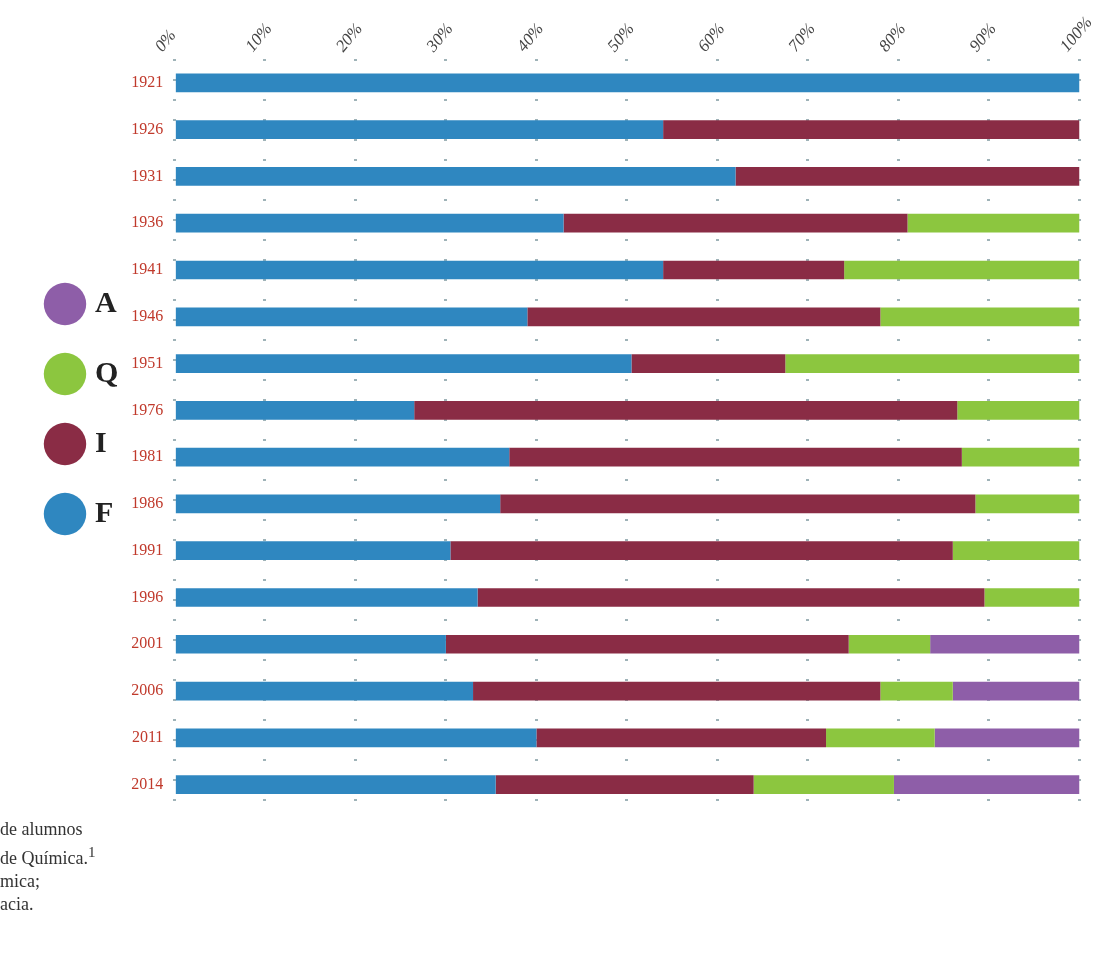  Describe the element at coordinates (147, 269) in the screenshot. I see `y-tick-label: 1941` at that location.